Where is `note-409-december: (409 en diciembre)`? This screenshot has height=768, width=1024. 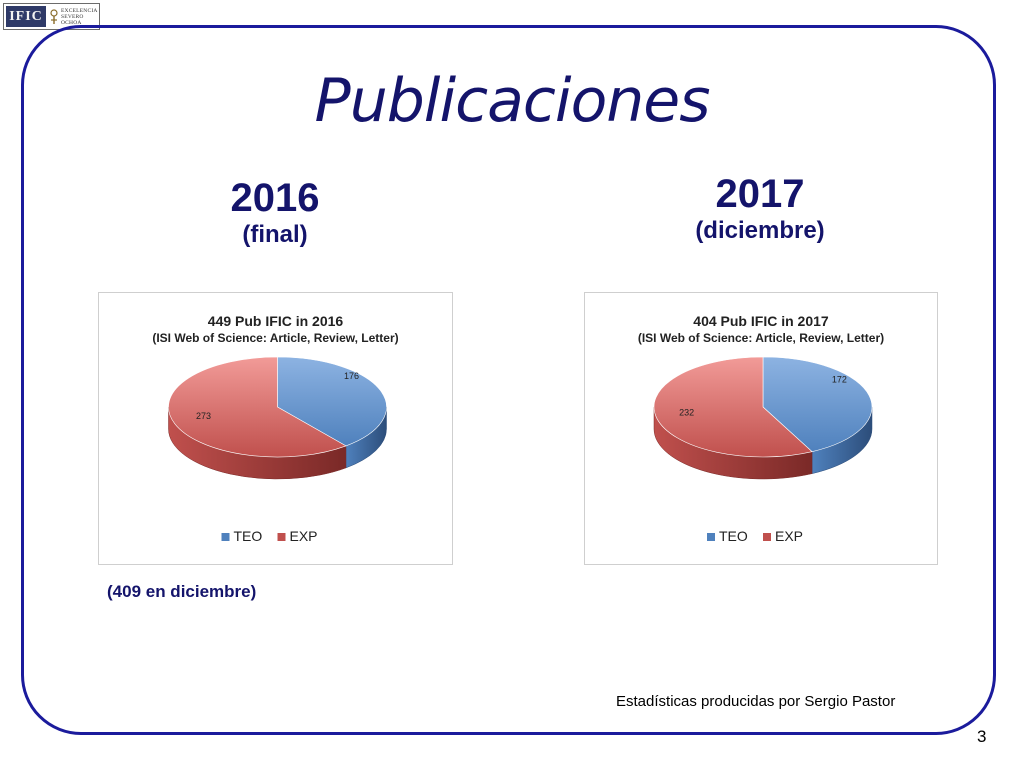 note-409-december: (409 en diciembre) is located at coordinates (182, 591).